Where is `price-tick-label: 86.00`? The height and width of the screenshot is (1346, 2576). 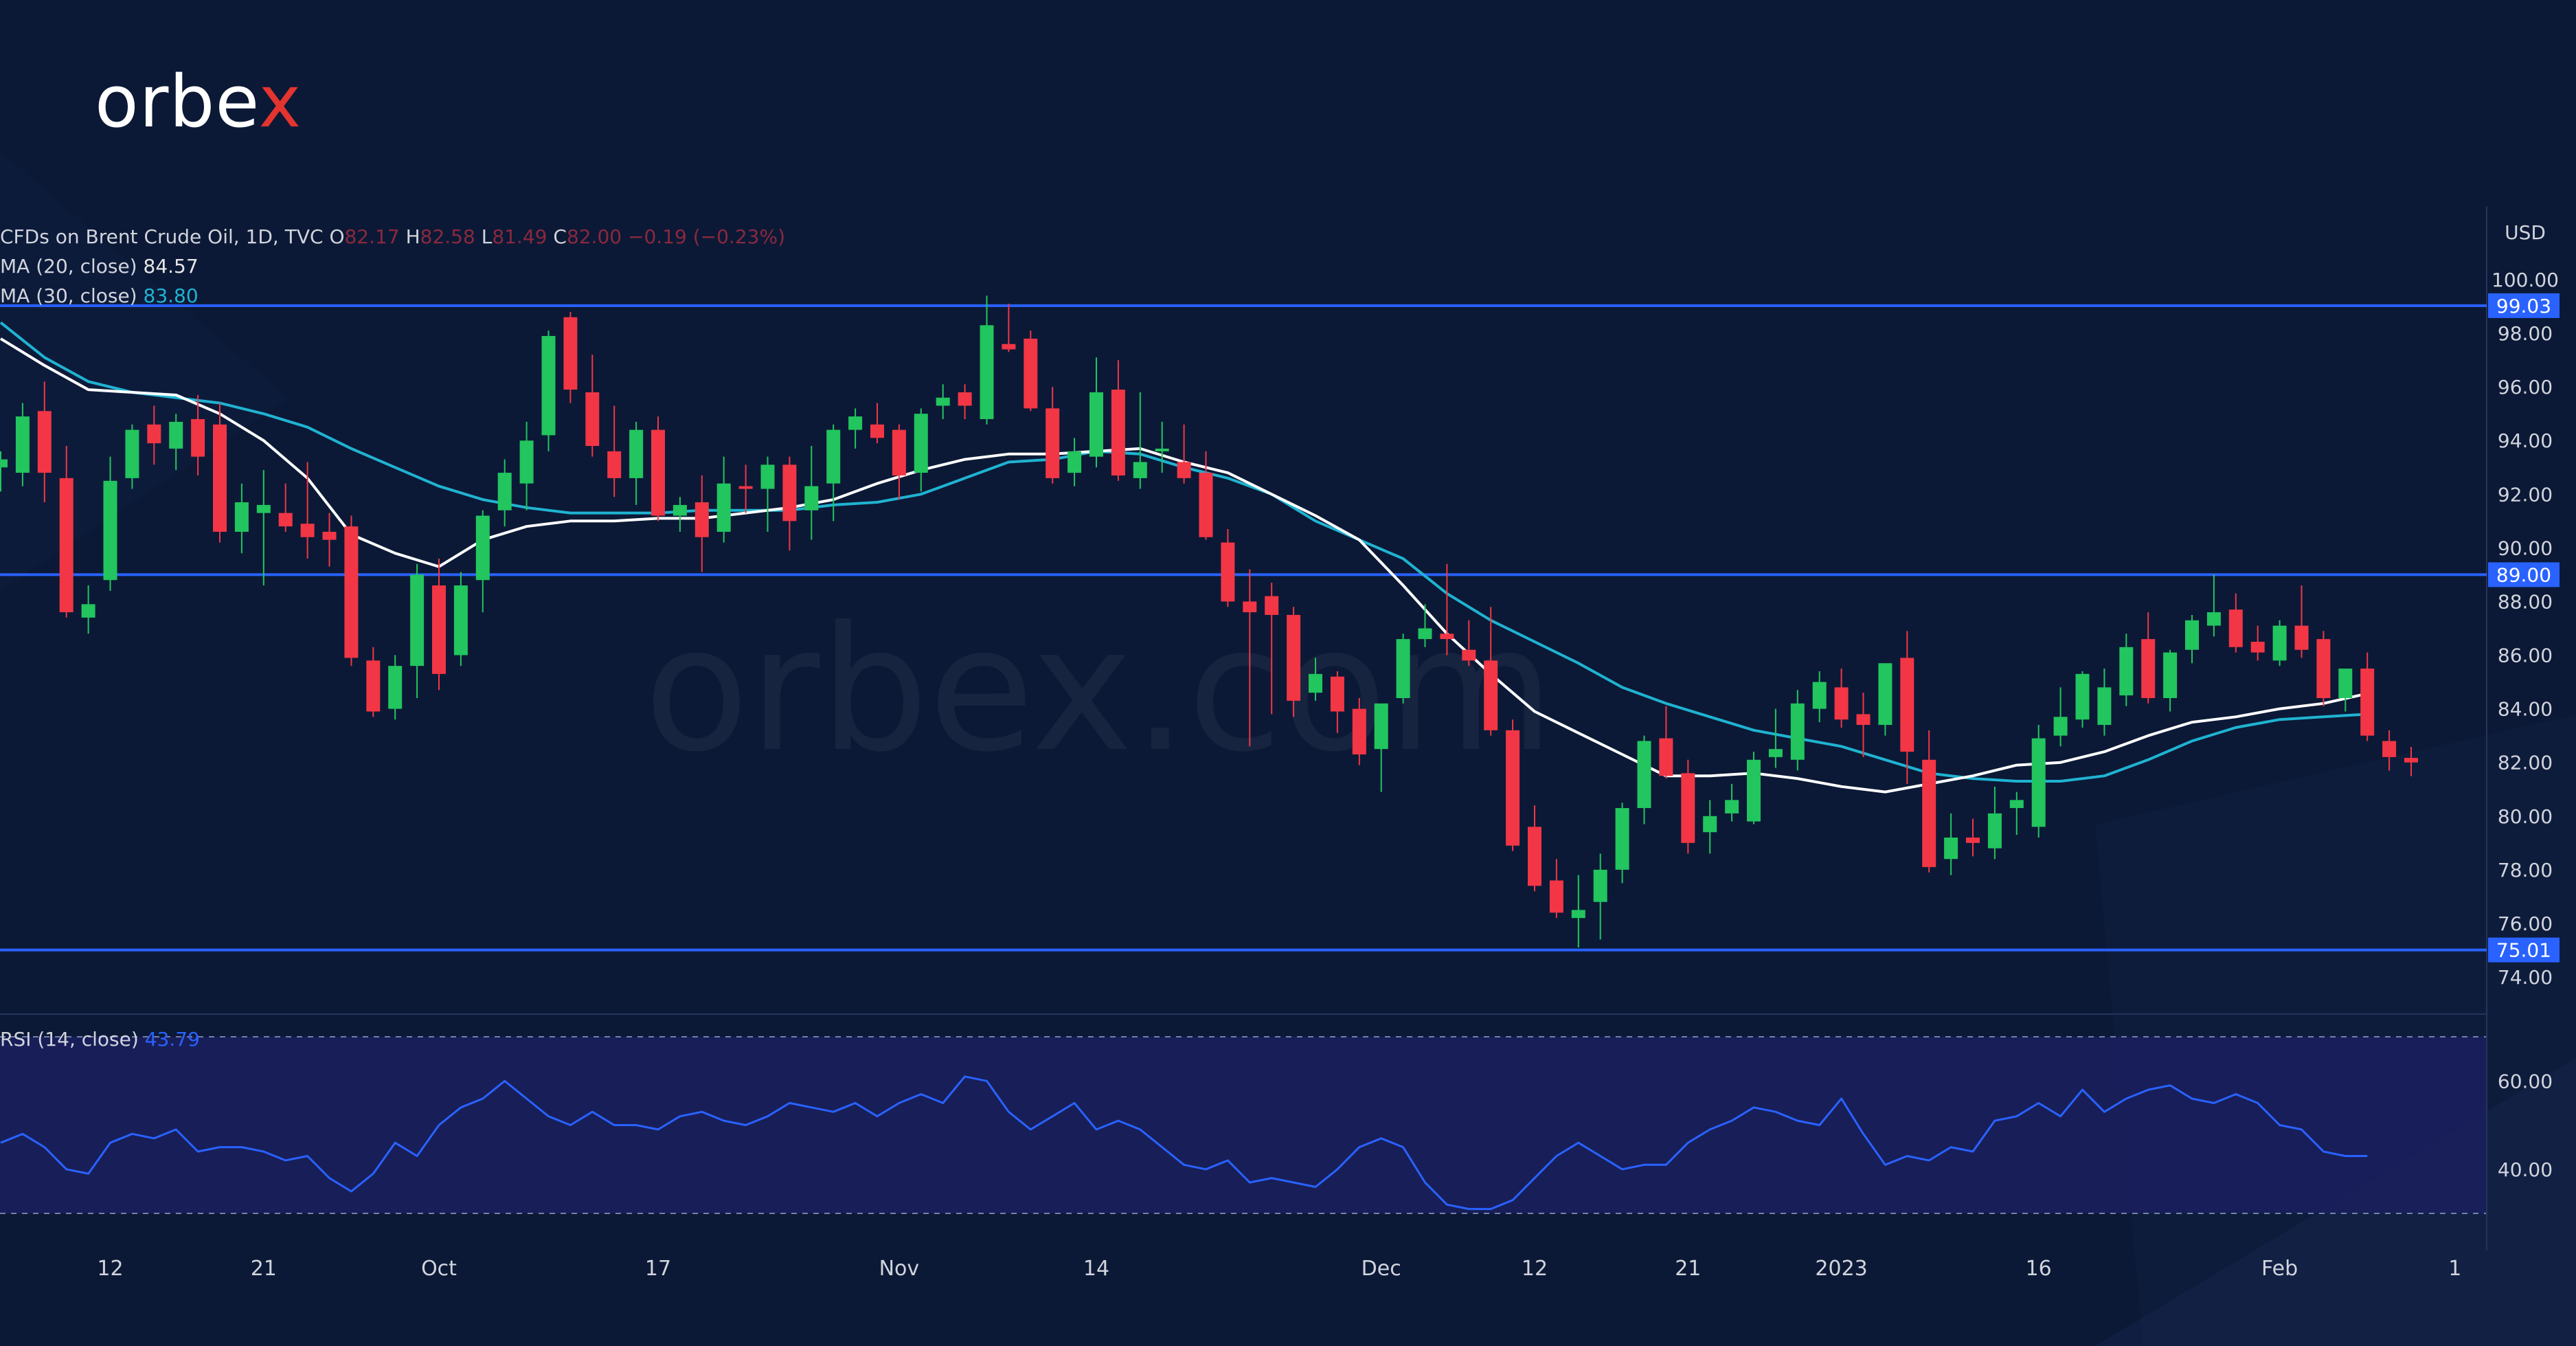
price-tick-label: 86.00 is located at coordinates (2525, 655).